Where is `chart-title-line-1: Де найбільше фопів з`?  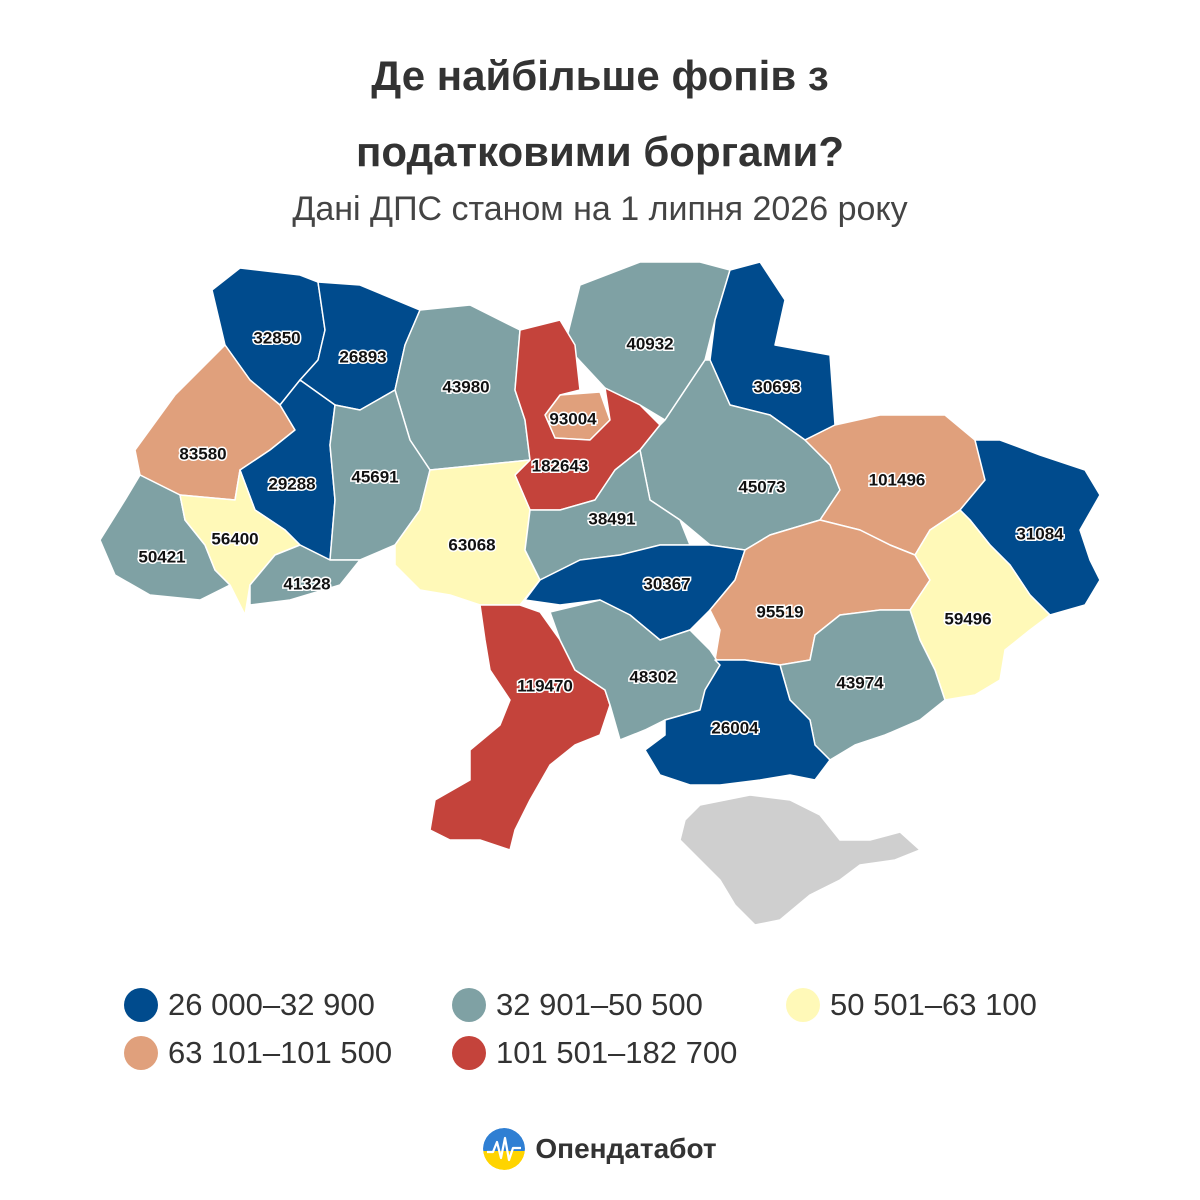
chart-title-line-1: Де найбільше фопів з is located at coordinates (600, 75).